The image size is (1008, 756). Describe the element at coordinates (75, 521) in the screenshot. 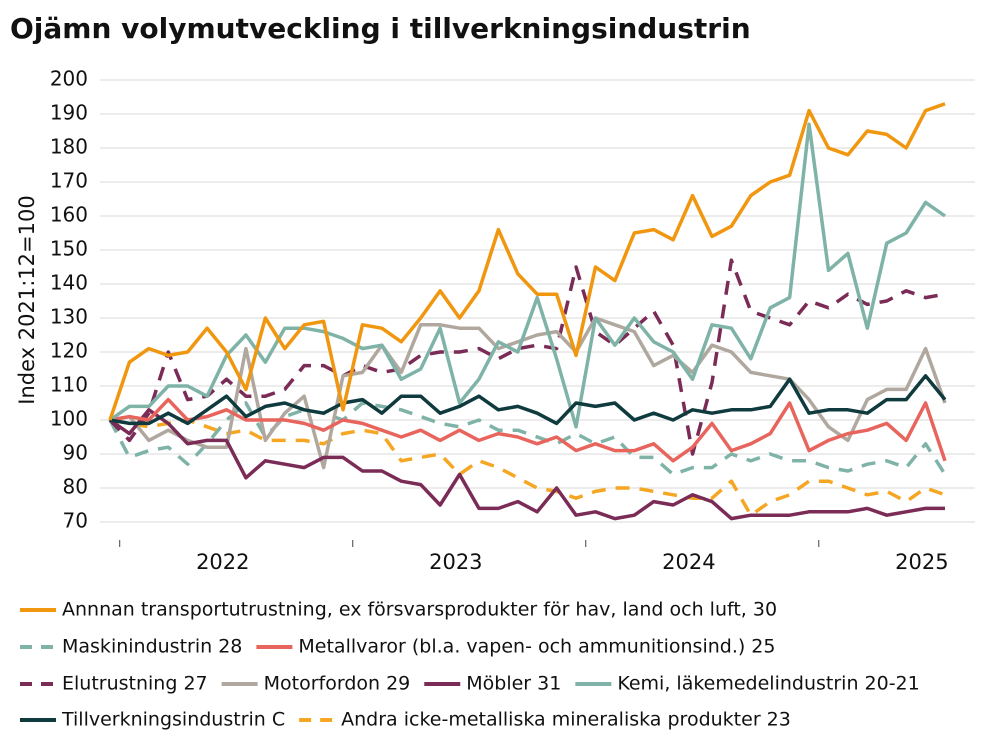

I see `y-tick-label: 70` at that location.